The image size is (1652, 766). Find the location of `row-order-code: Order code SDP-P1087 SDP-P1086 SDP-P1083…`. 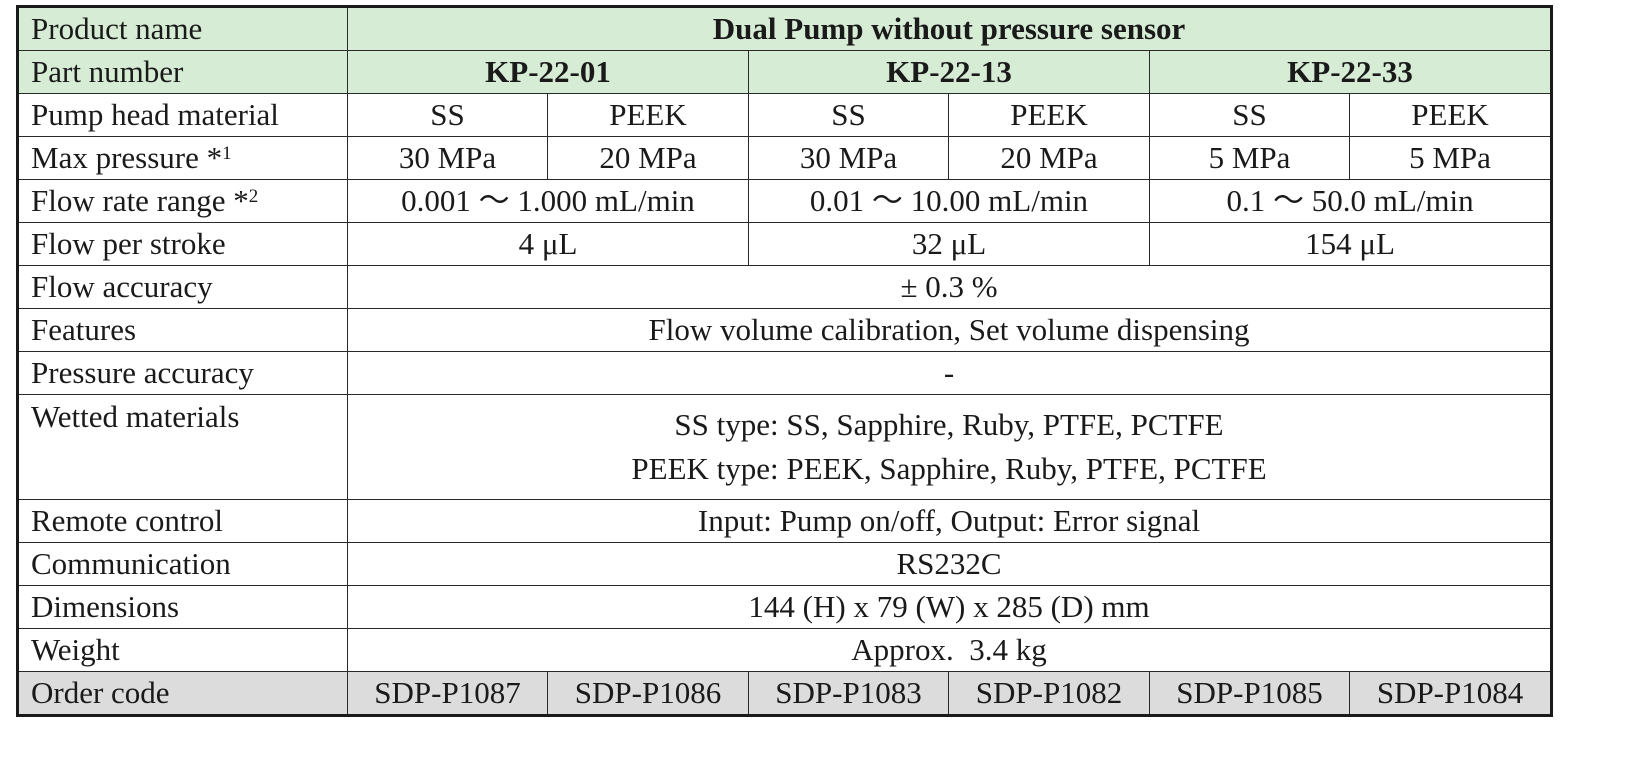

row-order-code: Order code SDP-P1087 SDP-P1086 SDP-P1083… is located at coordinates (785, 693).